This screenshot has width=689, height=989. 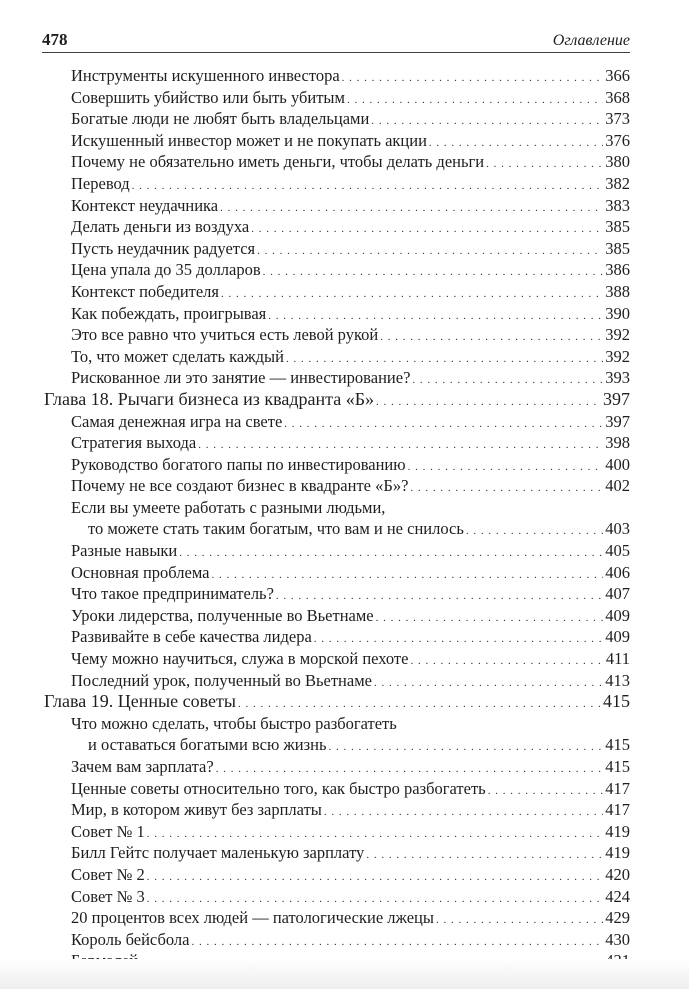 I want to click on toc-entry-title: Зачем вам зарплата?, so click(x=142, y=766).